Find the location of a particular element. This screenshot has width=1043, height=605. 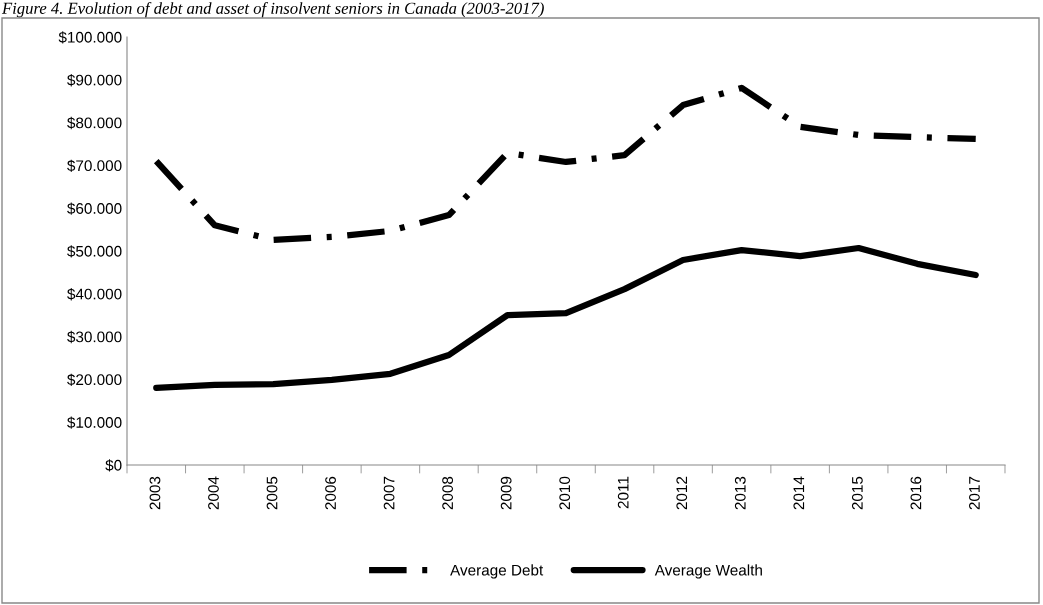

y-tick-label: $10.000 is located at coordinates (94, 422).